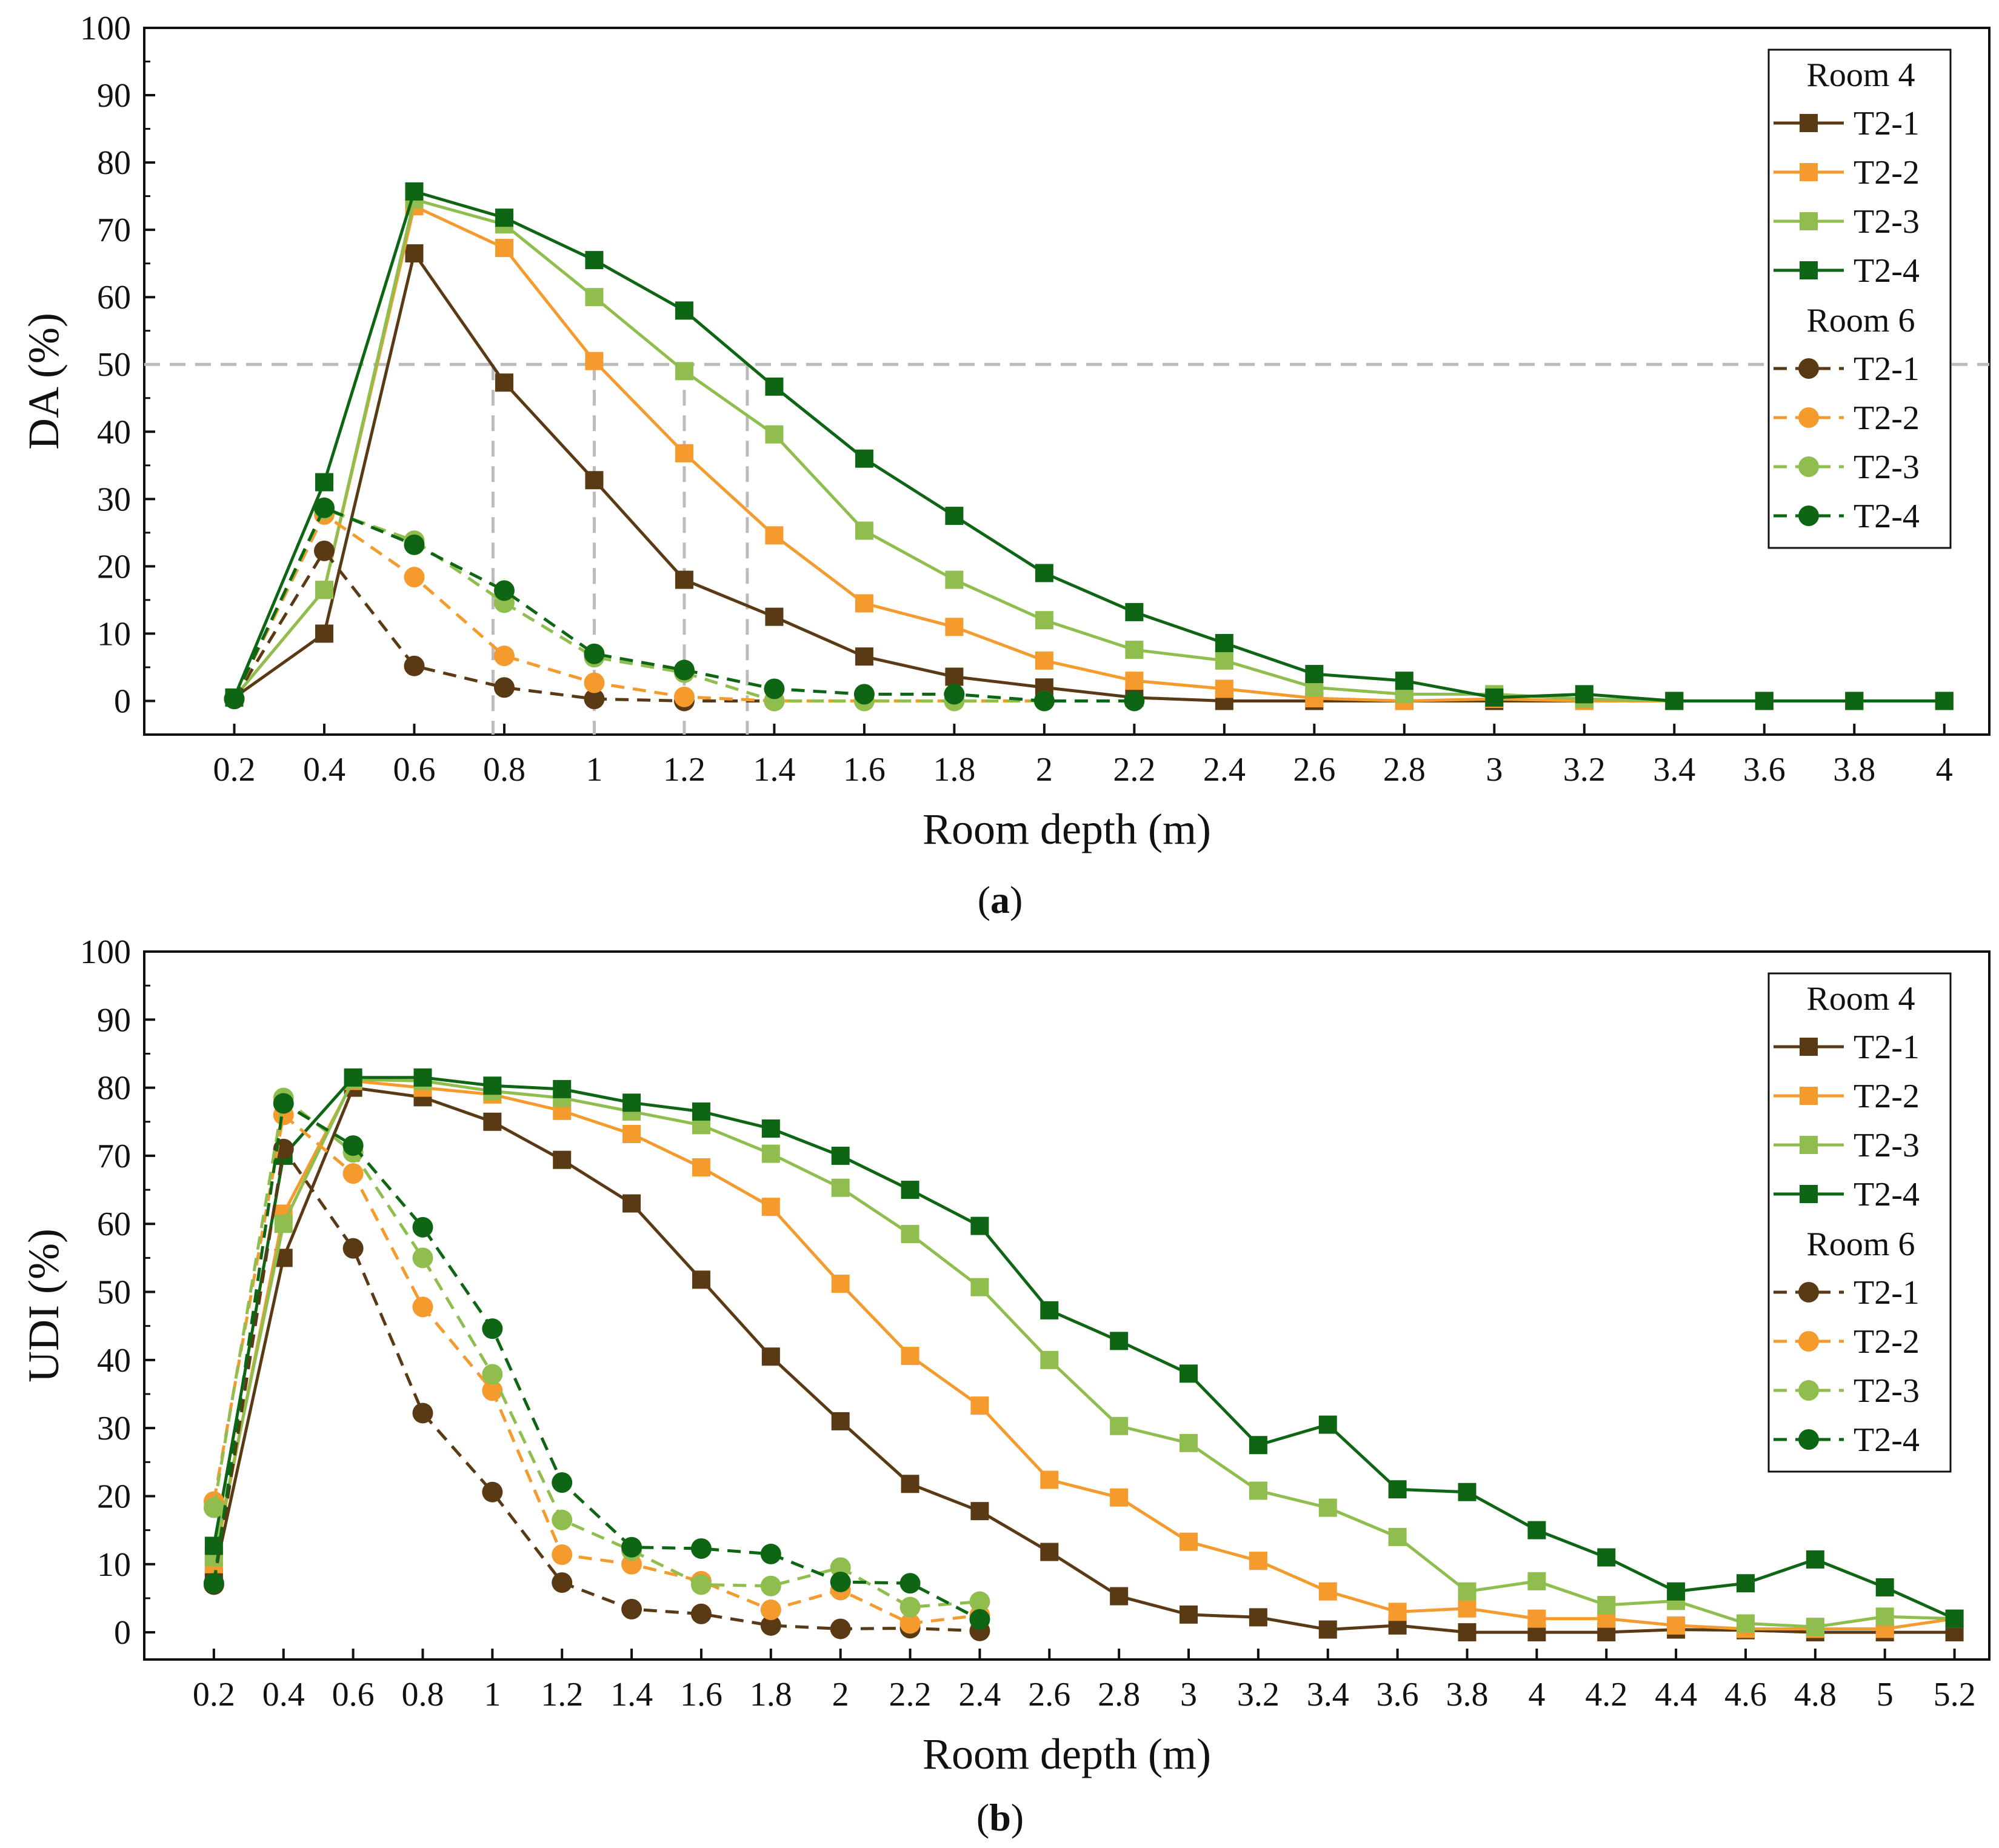 This screenshot has height=1848, width=1999. I want to click on x-tick-label: 0.6, so click(353, 1695).